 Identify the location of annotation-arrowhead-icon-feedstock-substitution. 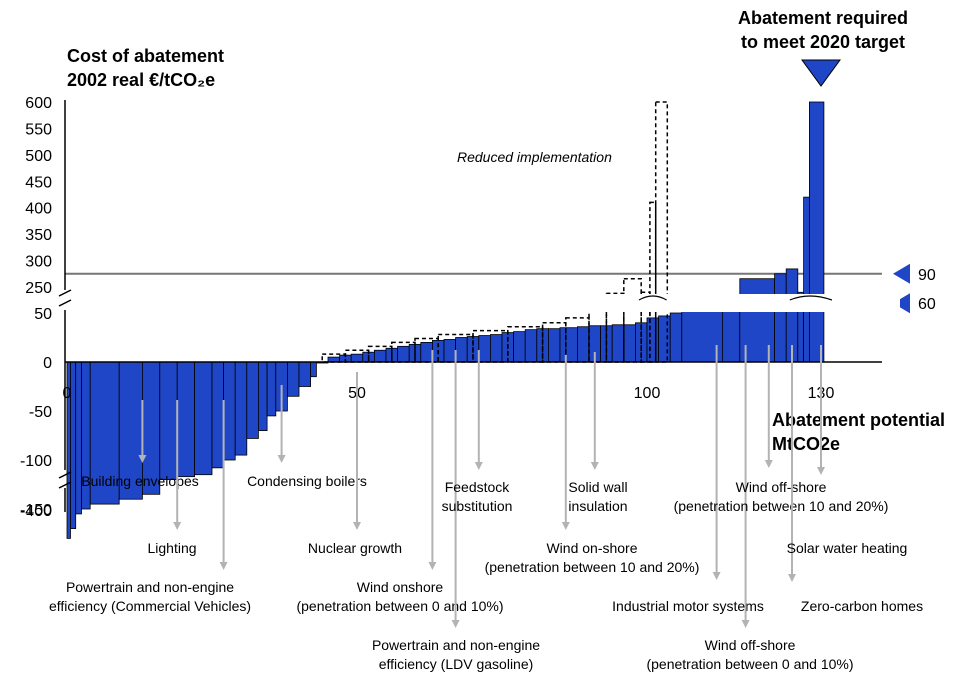
(478, 466).